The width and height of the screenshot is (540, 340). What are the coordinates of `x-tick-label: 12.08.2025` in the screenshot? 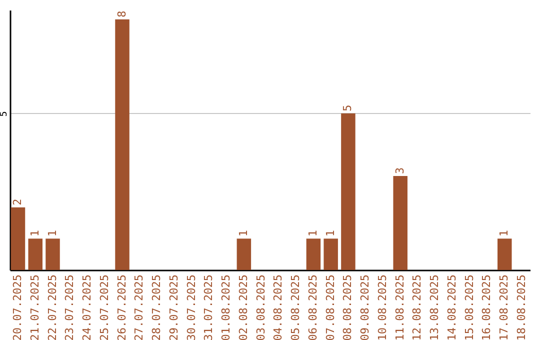 It's located at (417, 307).